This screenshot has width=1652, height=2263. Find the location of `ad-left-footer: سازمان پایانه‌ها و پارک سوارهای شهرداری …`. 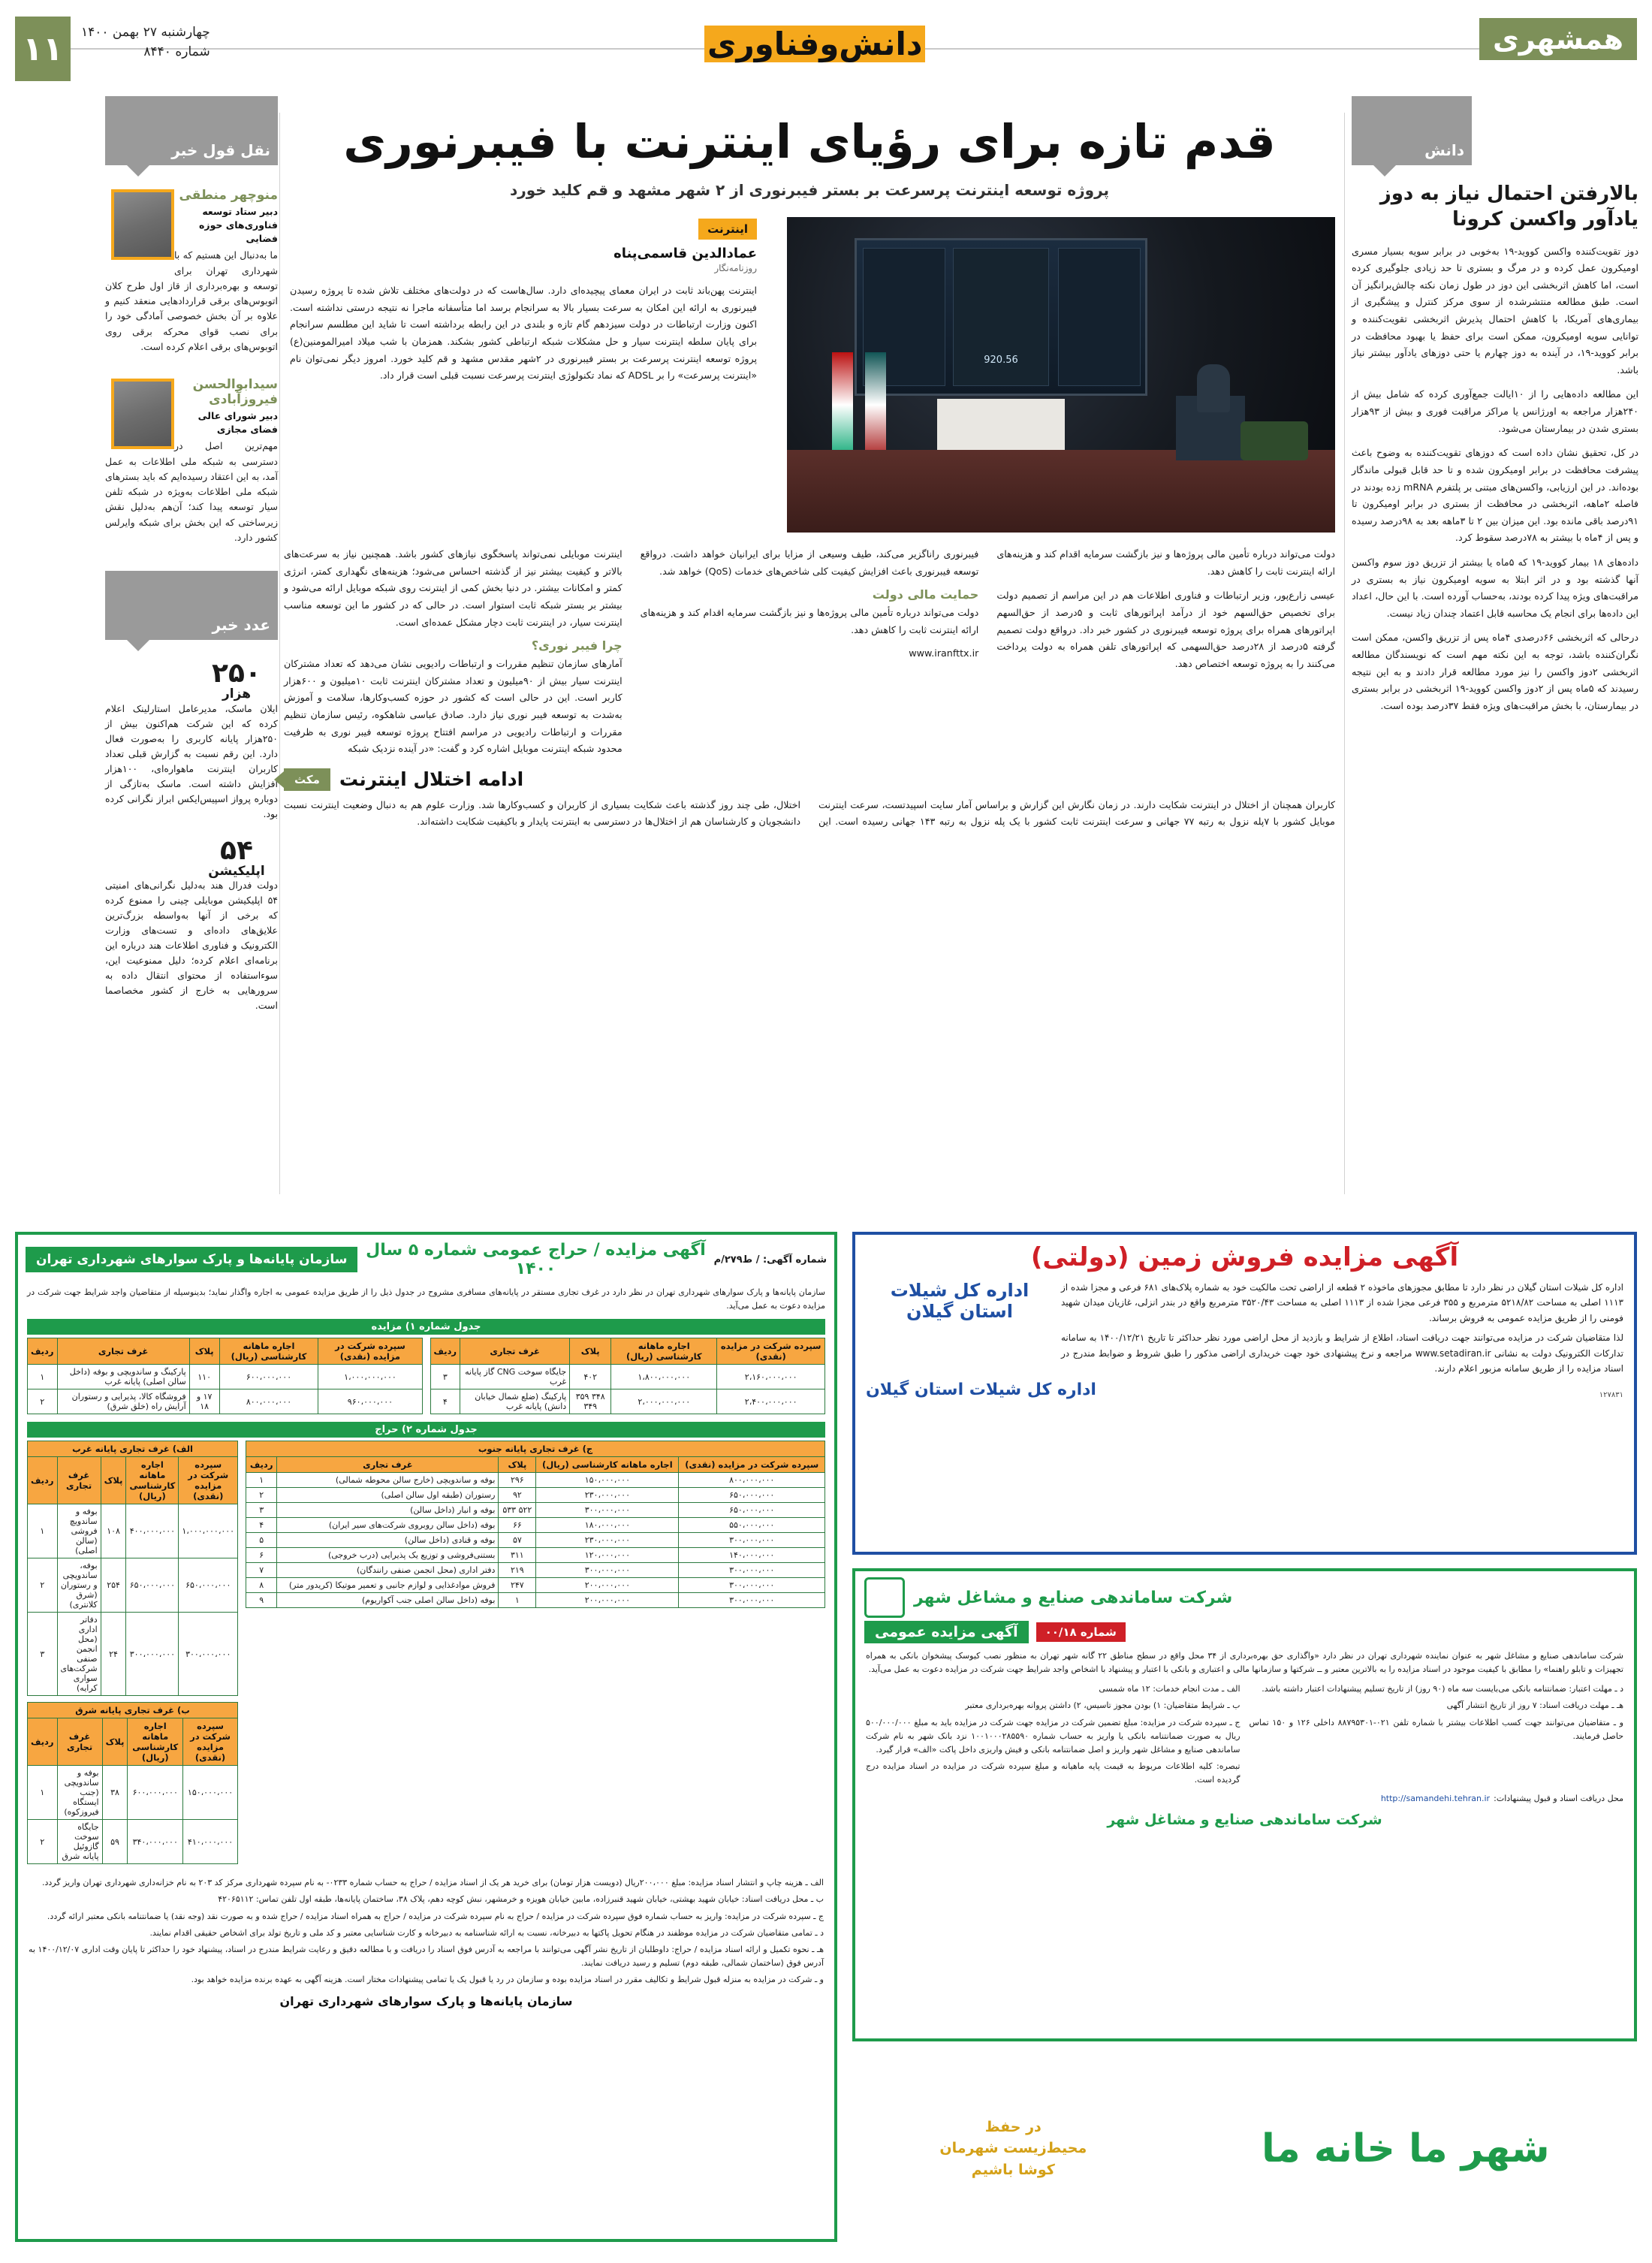

ad-left-footer: سازمان پایانه‌ها و پارک سوارهای شهرداری … is located at coordinates (426, 2001).